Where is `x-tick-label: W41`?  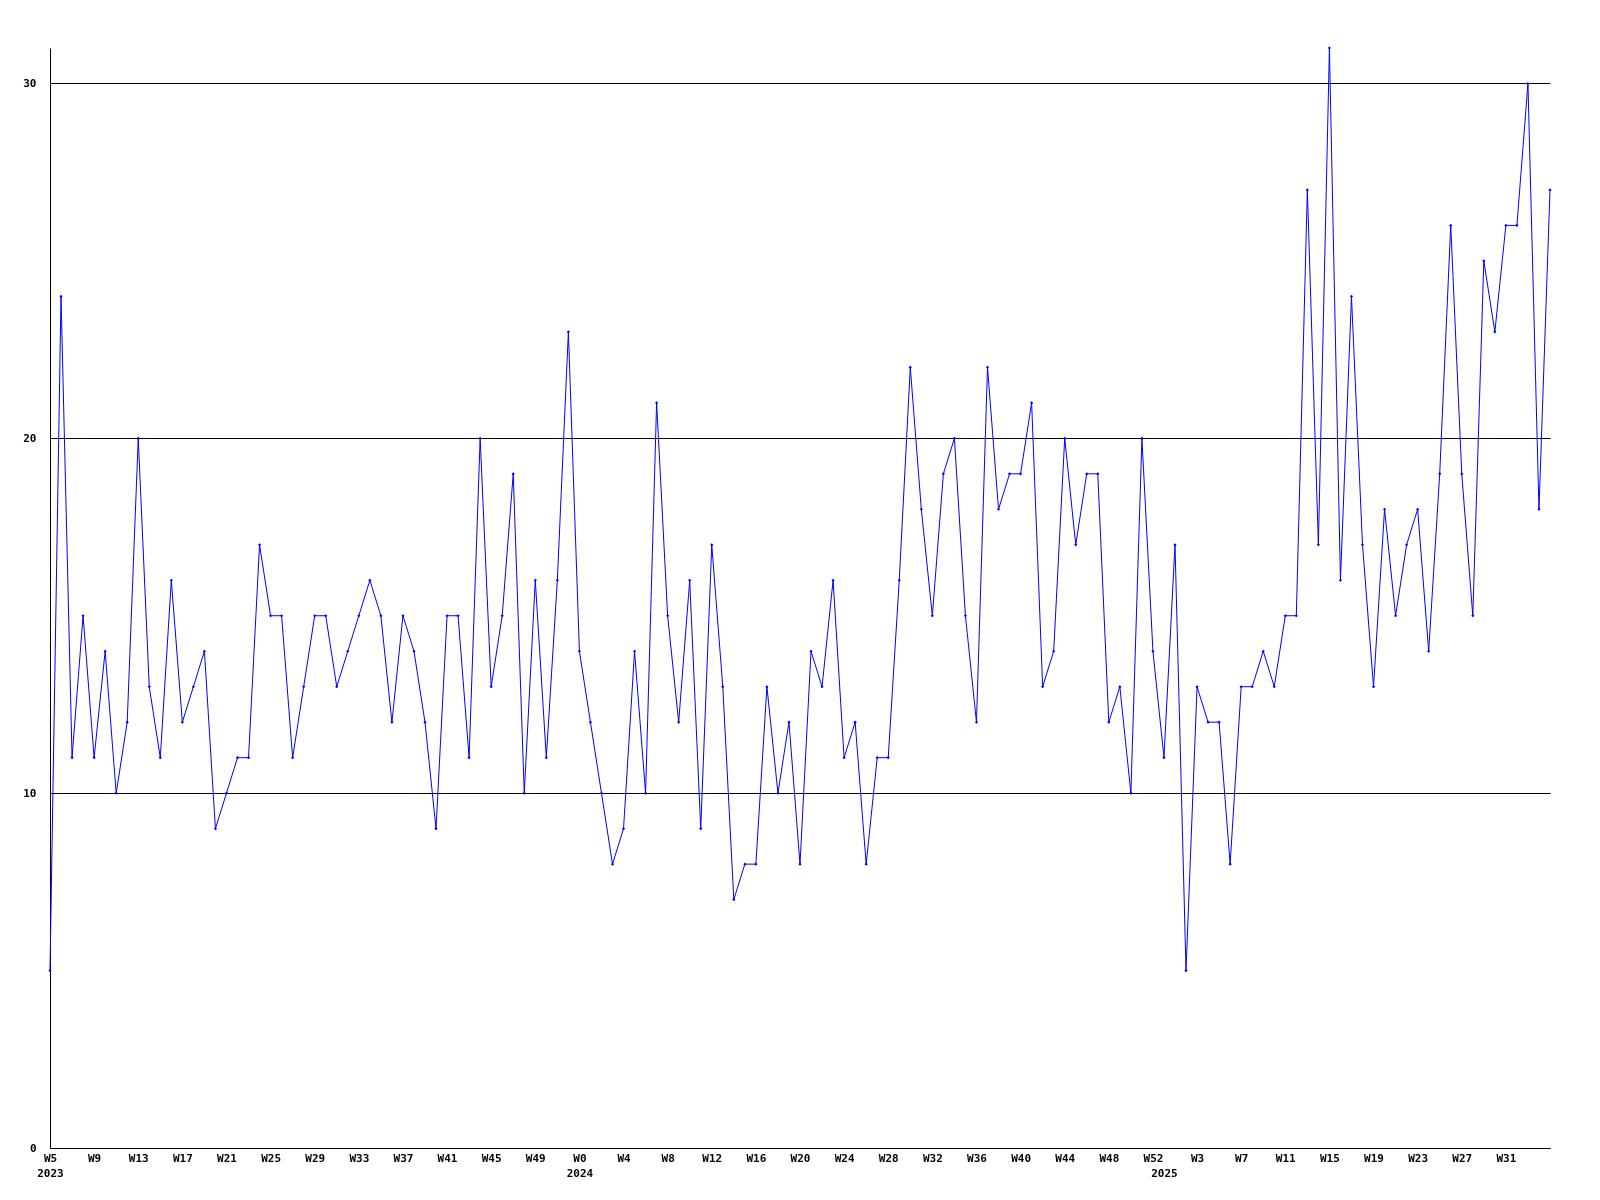 x-tick-label: W41 is located at coordinates (447, 1158).